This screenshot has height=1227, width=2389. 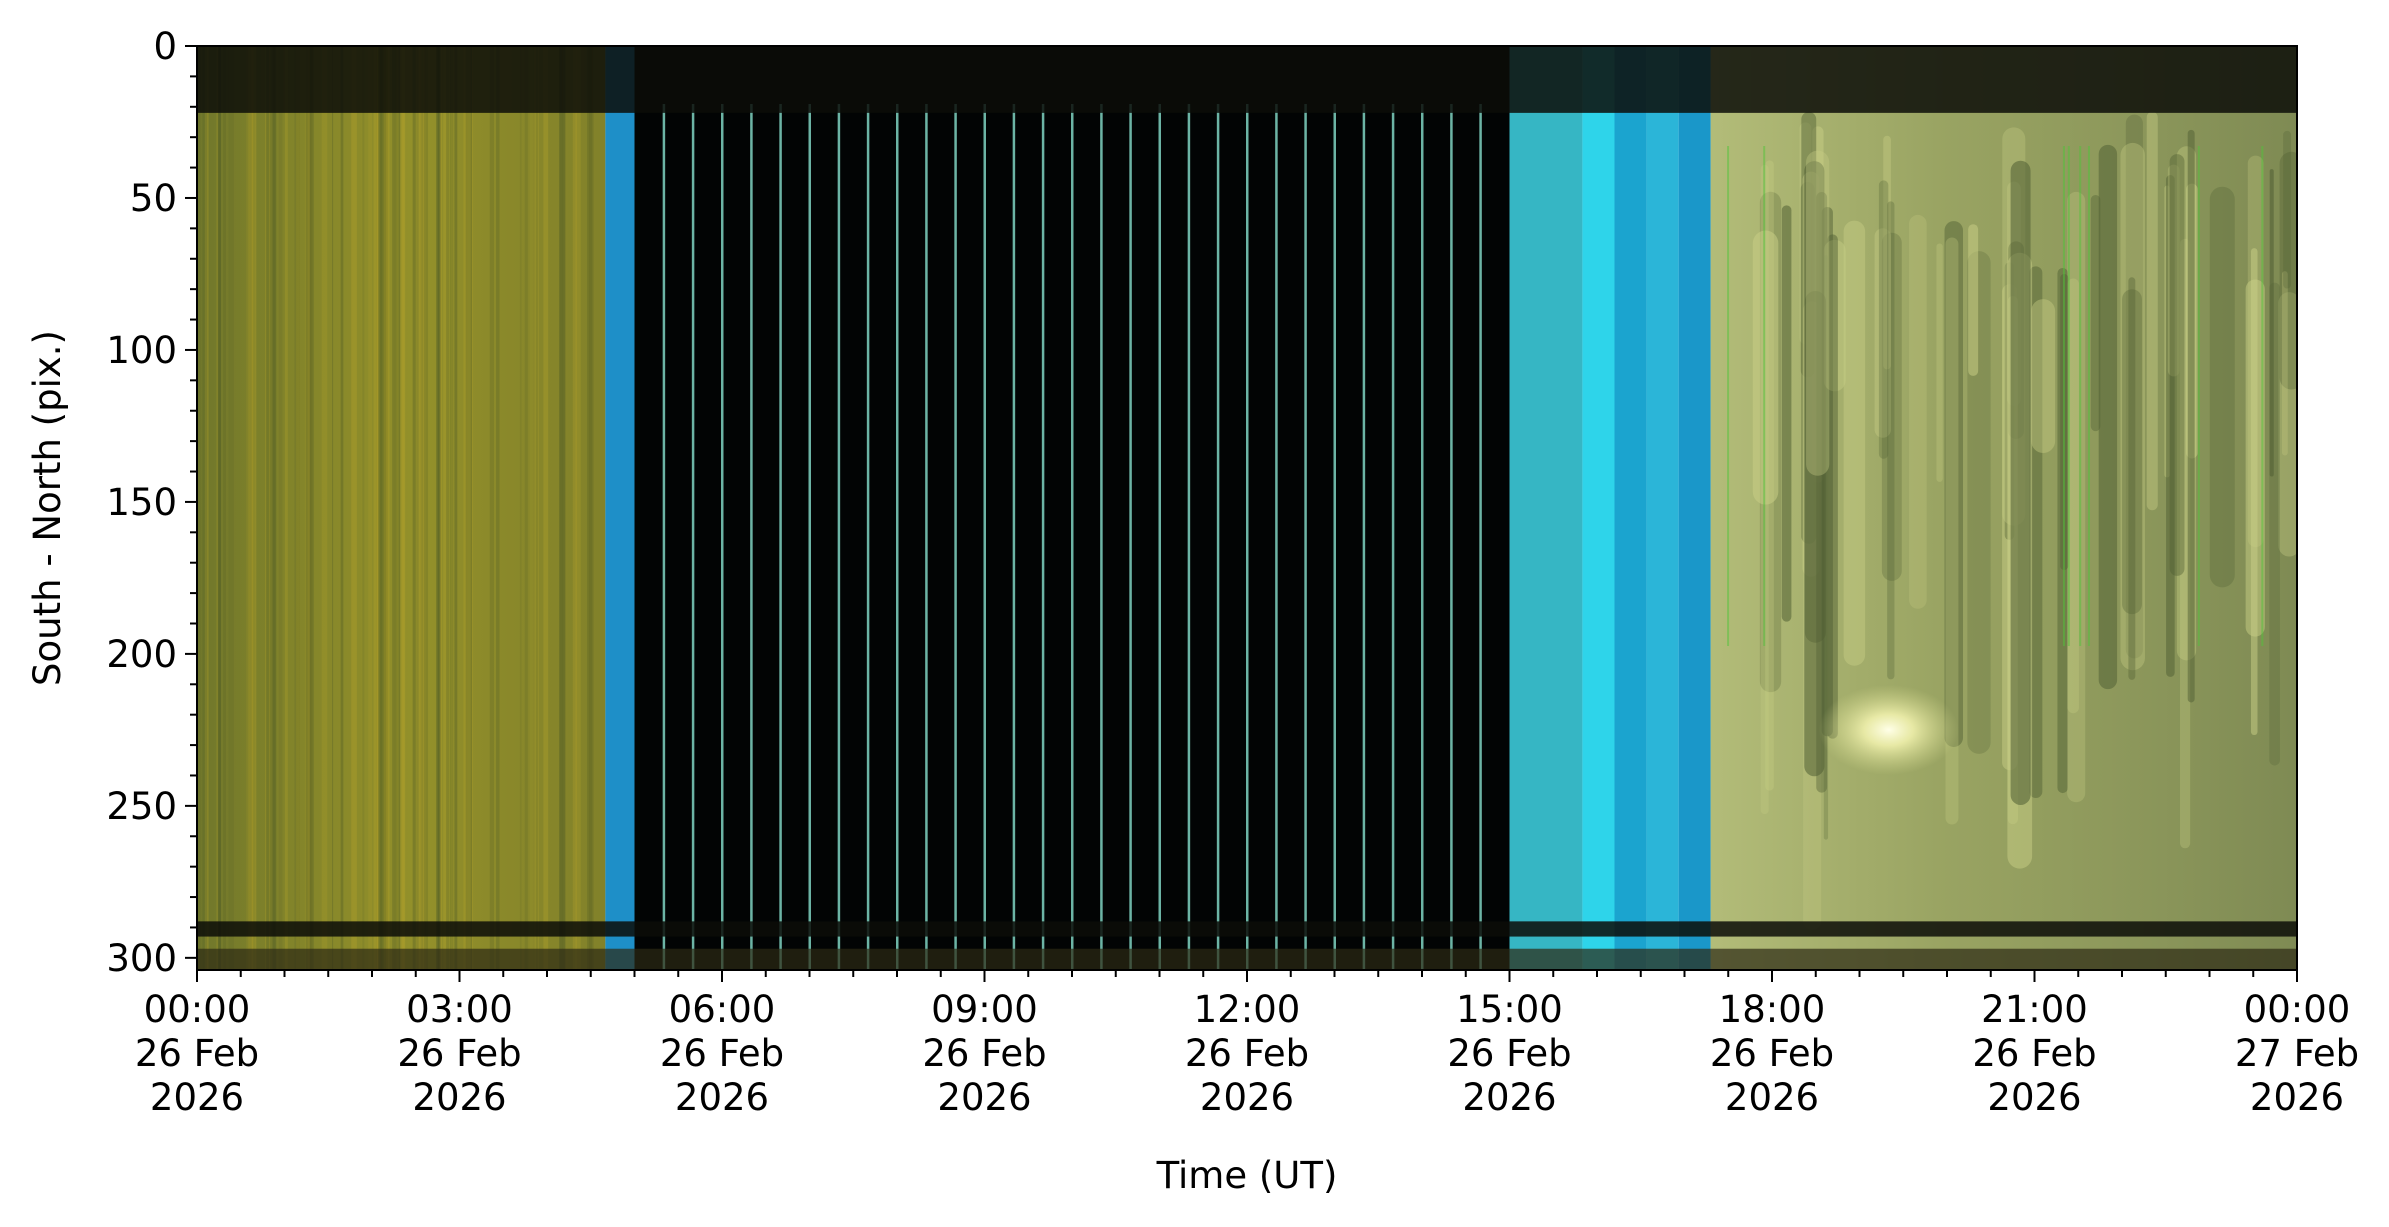 What do you see at coordinates (984, 1053) in the screenshot?
I see `x-tick-label: 09:00 26 Feb 2026` at bounding box center [984, 1053].